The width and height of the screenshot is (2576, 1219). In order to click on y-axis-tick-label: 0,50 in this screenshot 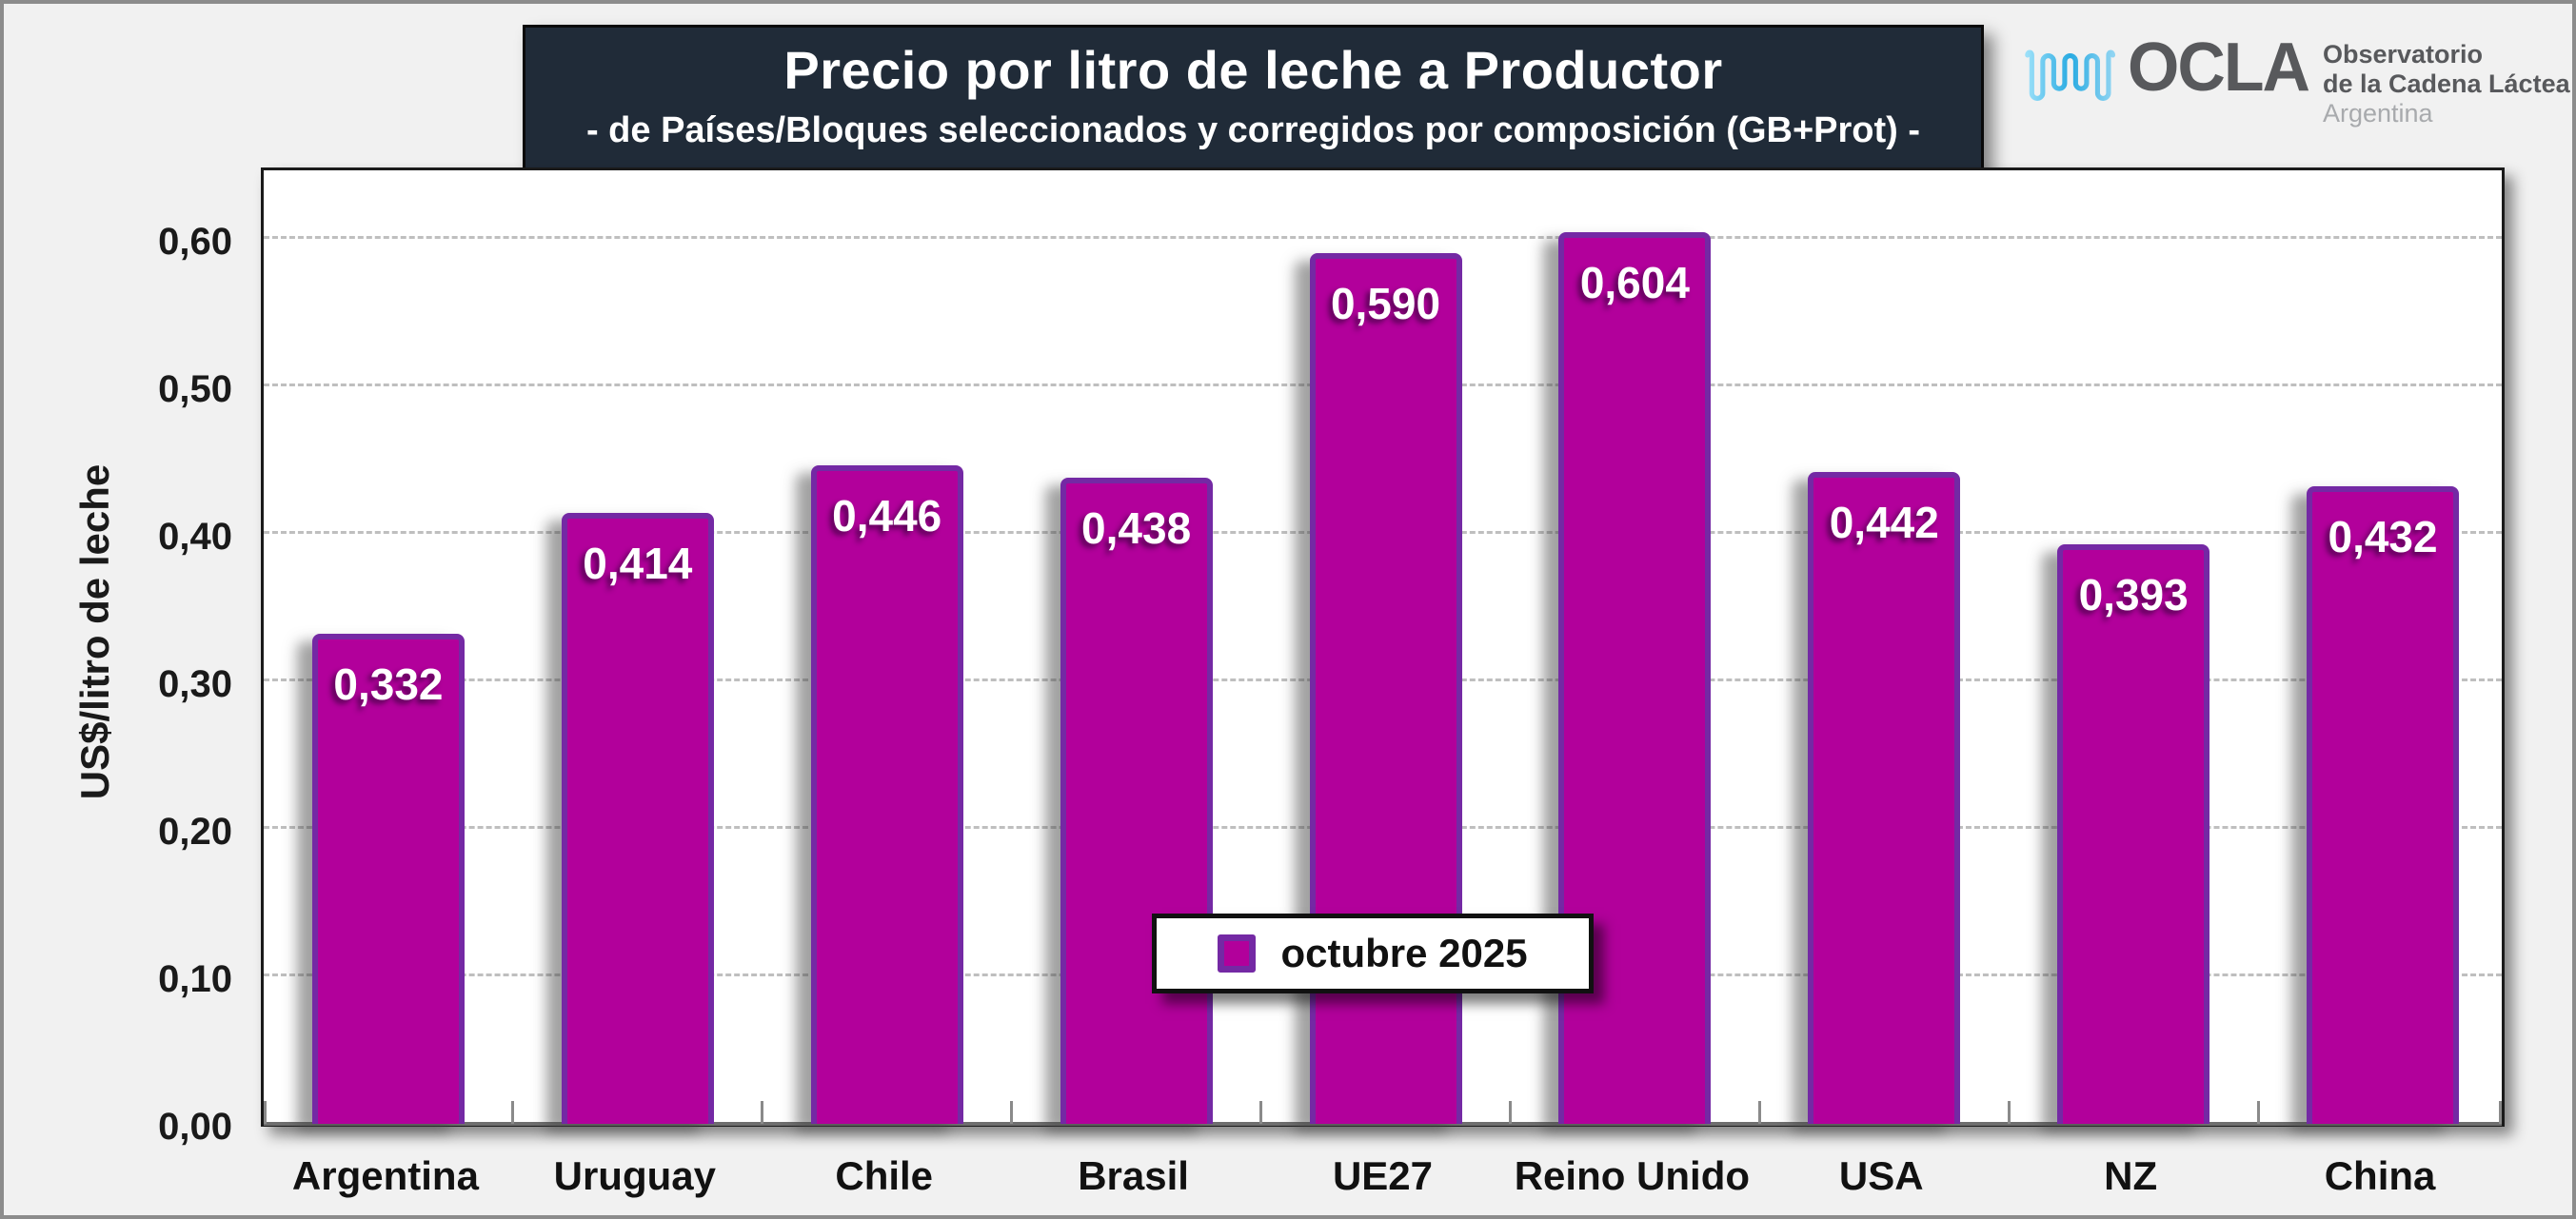, I will do `click(195, 388)`.